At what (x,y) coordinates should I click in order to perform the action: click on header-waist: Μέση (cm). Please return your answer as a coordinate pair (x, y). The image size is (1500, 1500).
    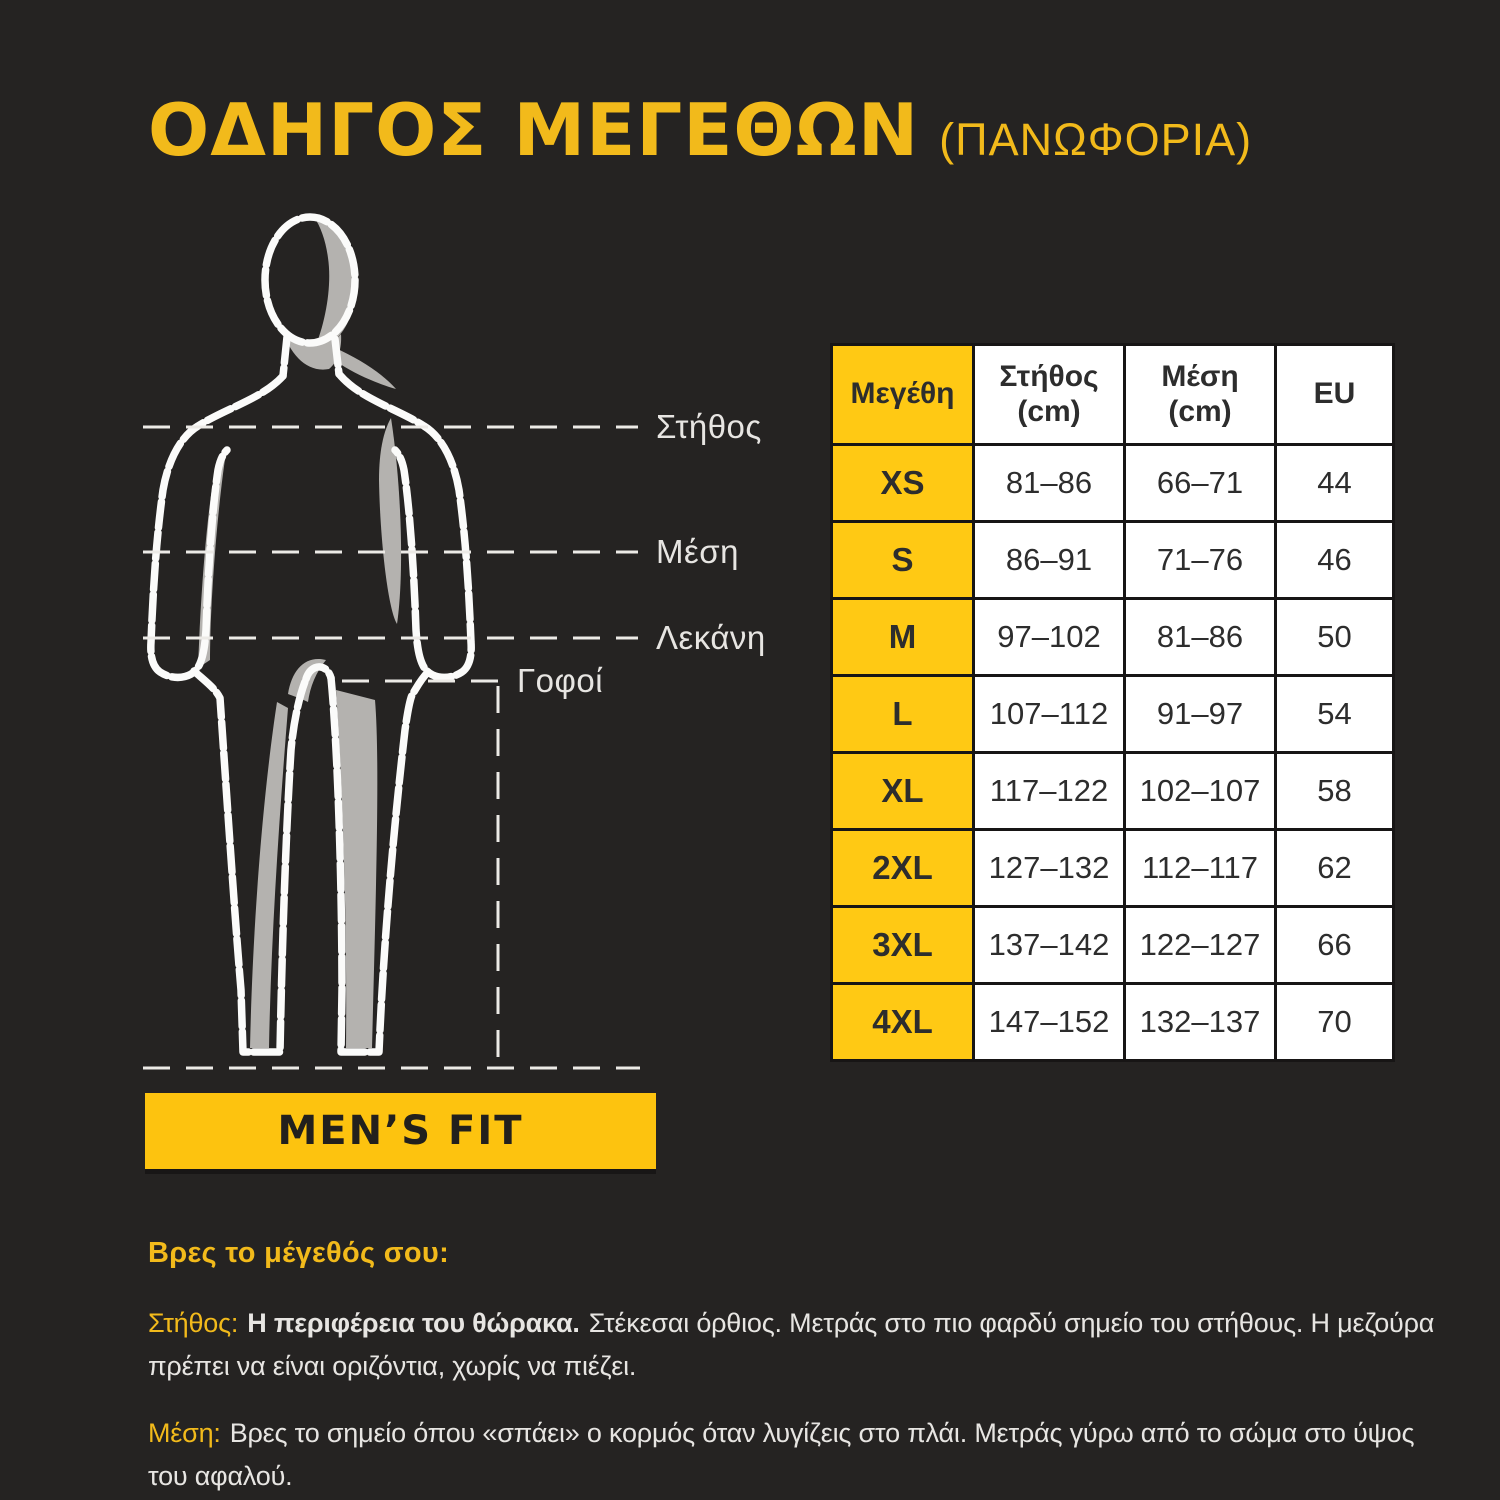
    Looking at the image, I should click on (1200, 394).